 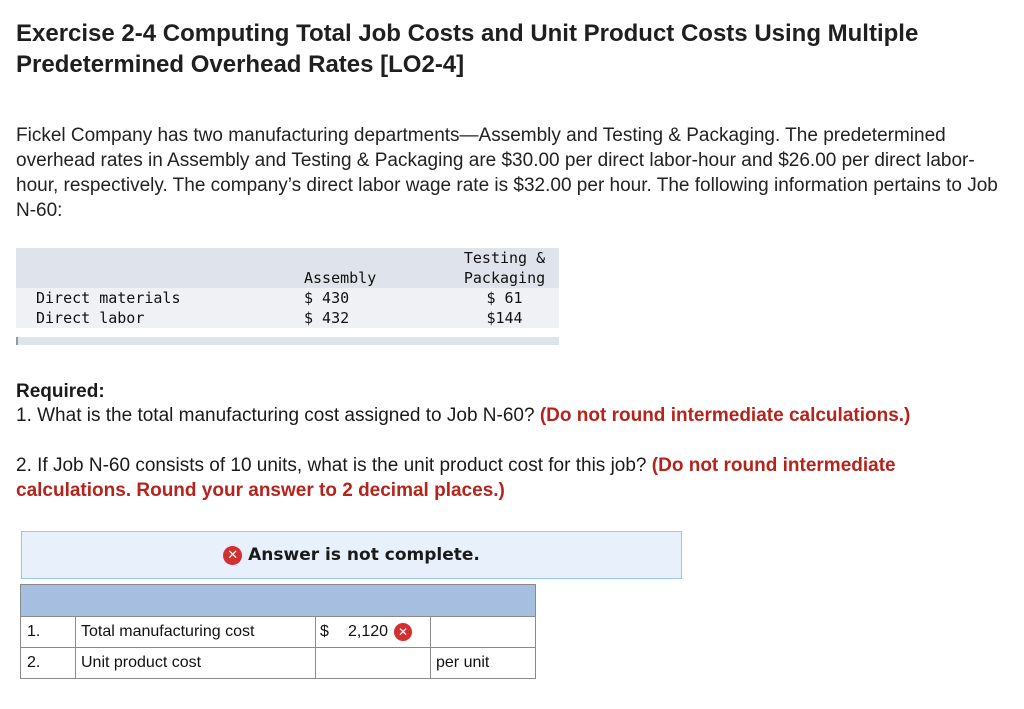 What do you see at coordinates (60, 391) in the screenshot?
I see `required-heading: Required:` at bounding box center [60, 391].